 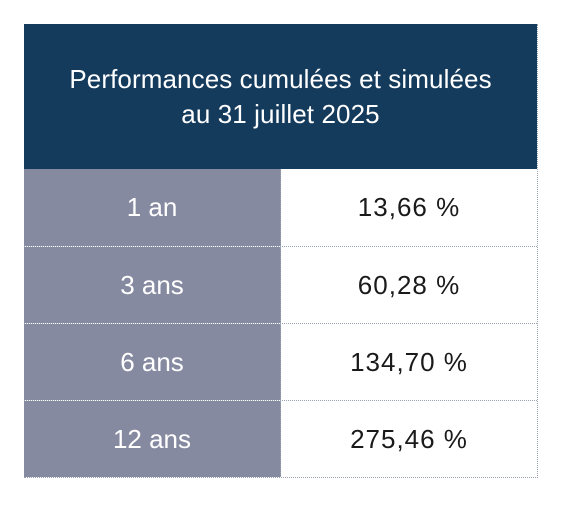 I want to click on table-row: 12 ans 275,46 %, so click(x=280, y=438).